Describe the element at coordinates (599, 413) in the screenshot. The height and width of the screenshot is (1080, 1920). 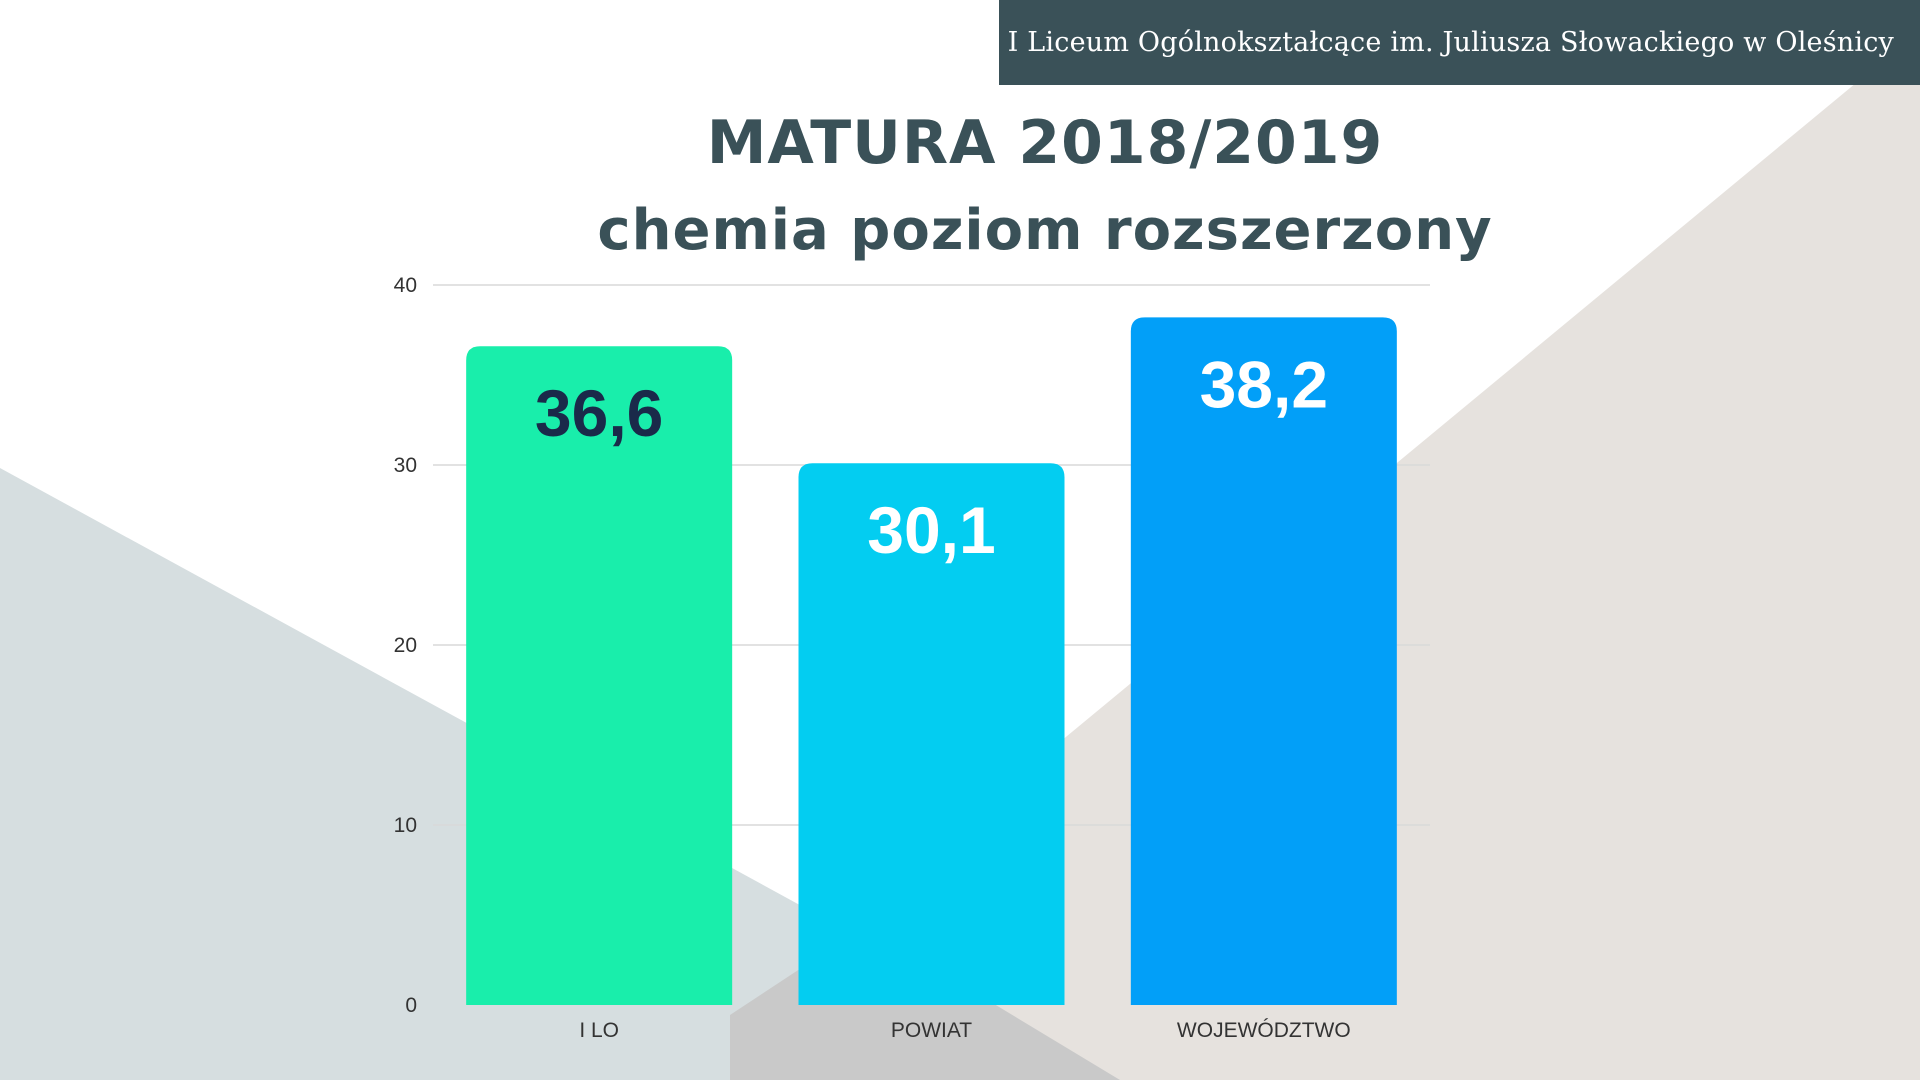
I see `bar-value-label: 36,6` at that location.